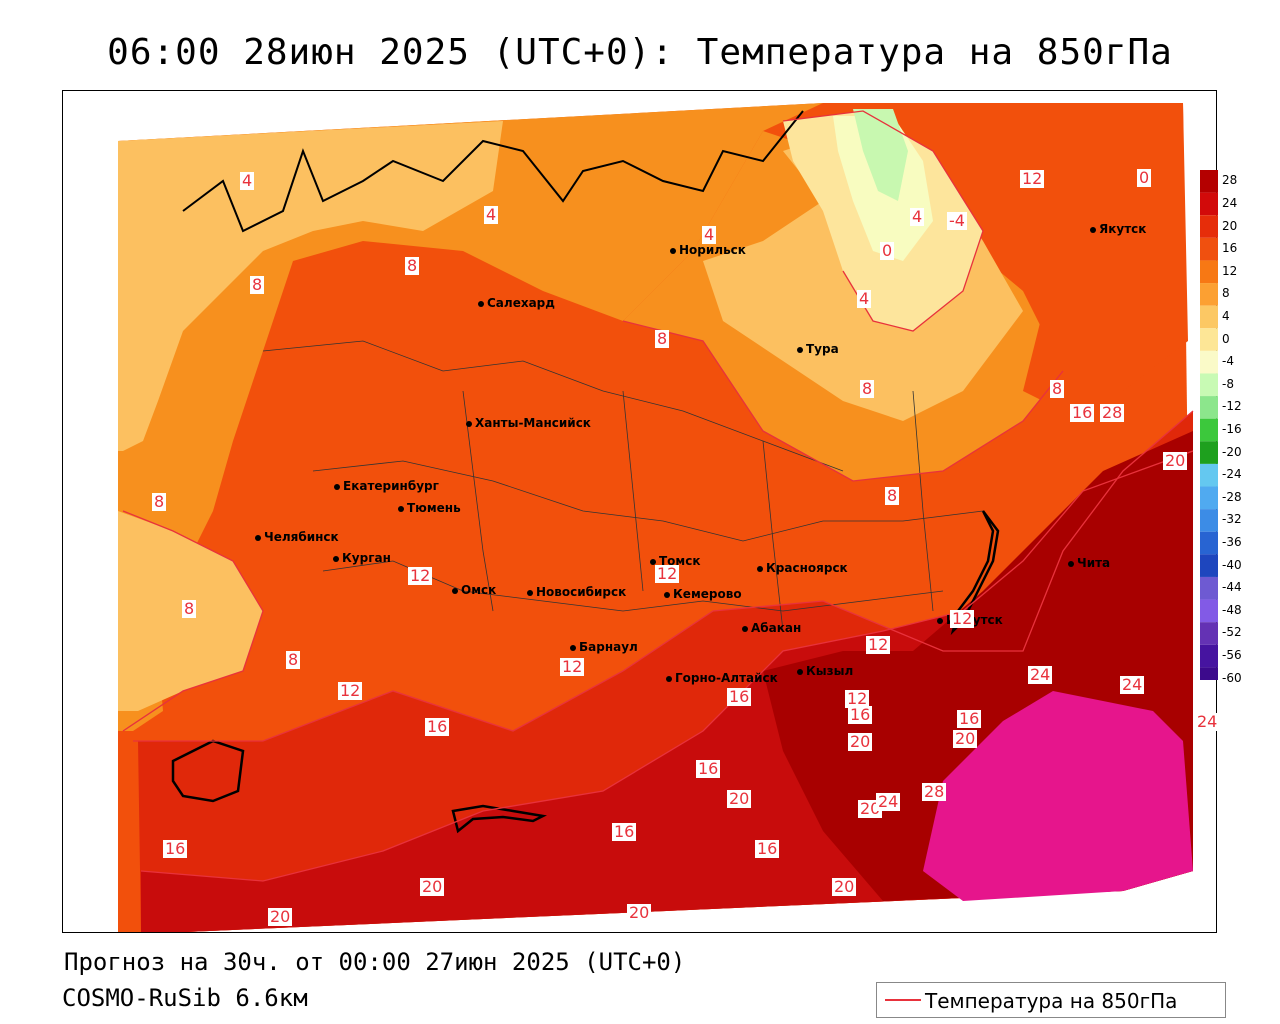 This screenshot has height=1024, width=1280. What do you see at coordinates (707, 594) in the screenshot?
I see `city-label: Кемерово` at bounding box center [707, 594].